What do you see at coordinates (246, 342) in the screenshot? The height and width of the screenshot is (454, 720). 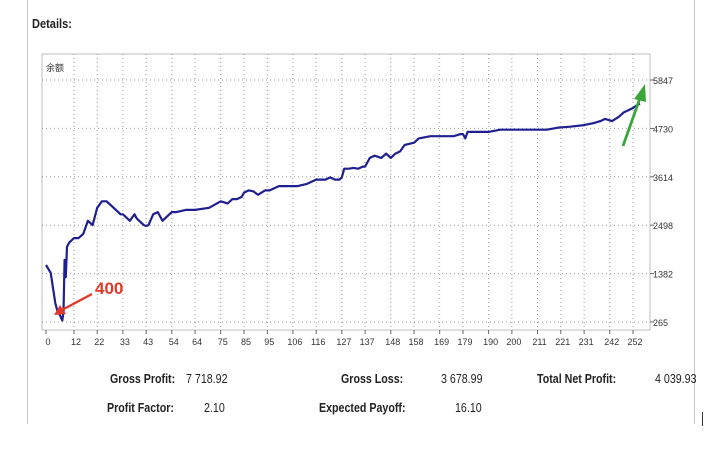 I see `x-tick-label: 85` at bounding box center [246, 342].